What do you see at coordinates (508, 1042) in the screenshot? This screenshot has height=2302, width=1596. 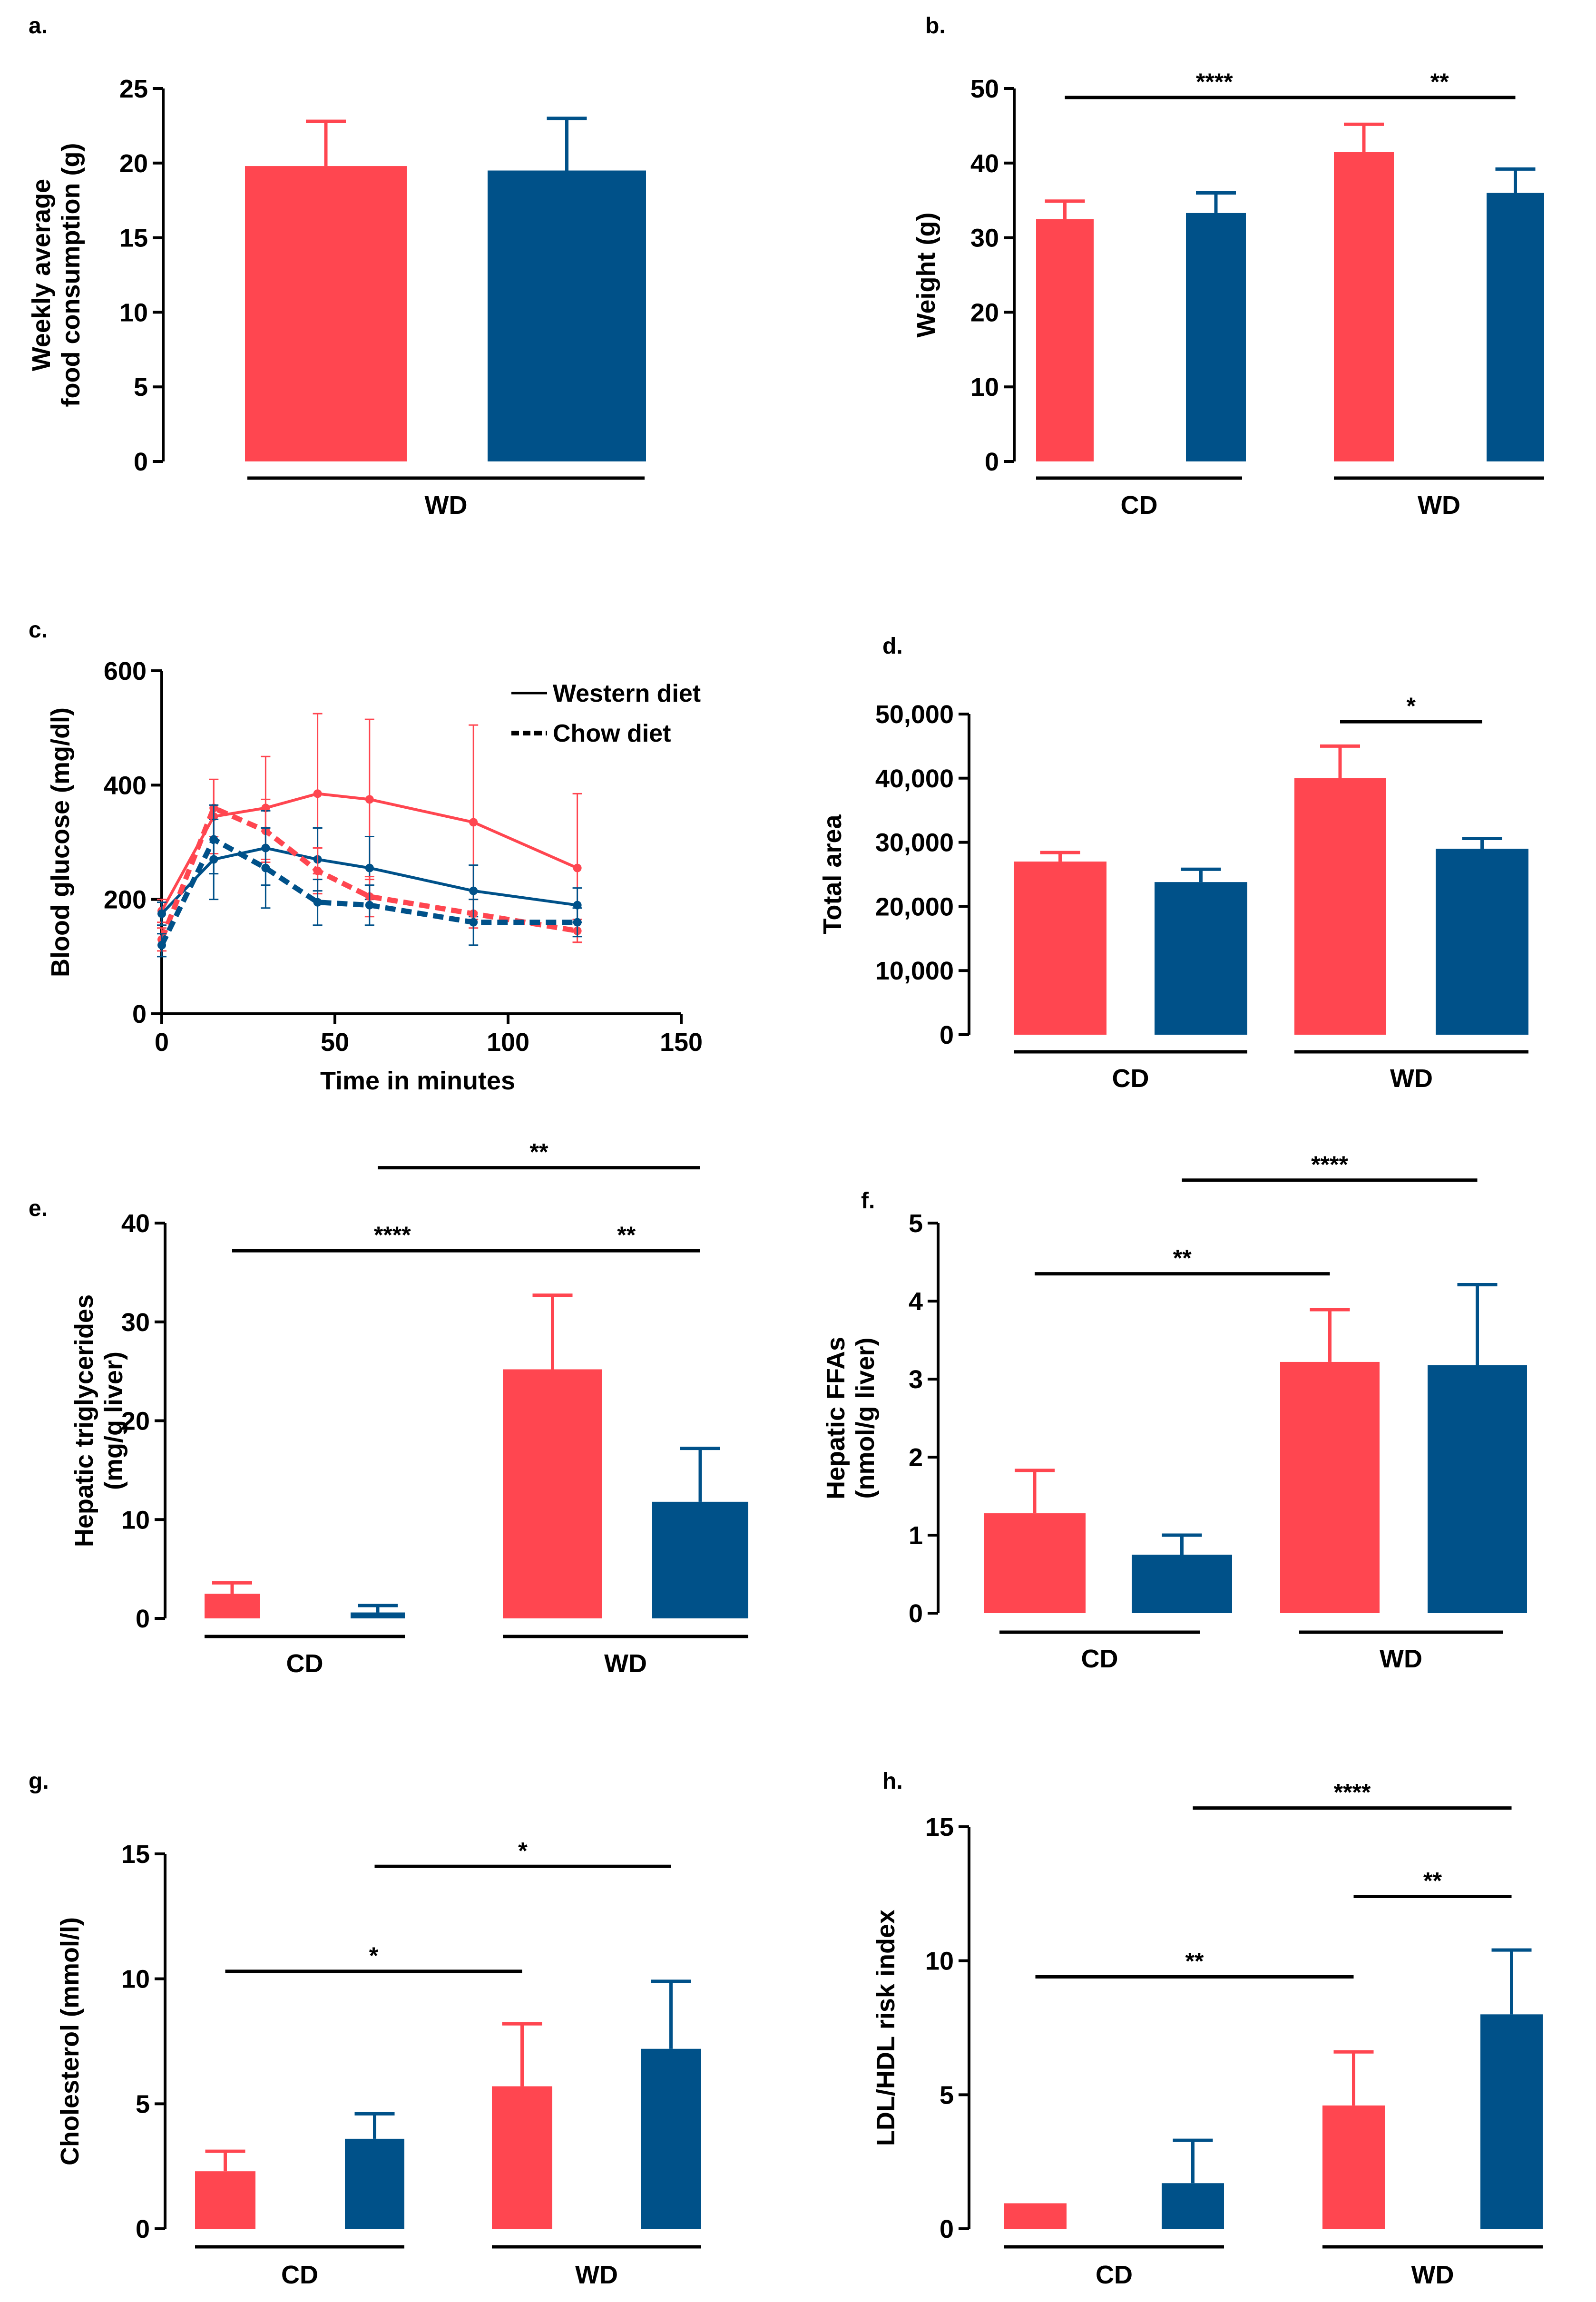 I see `x-tick-label: 100` at bounding box center [508, 1042].